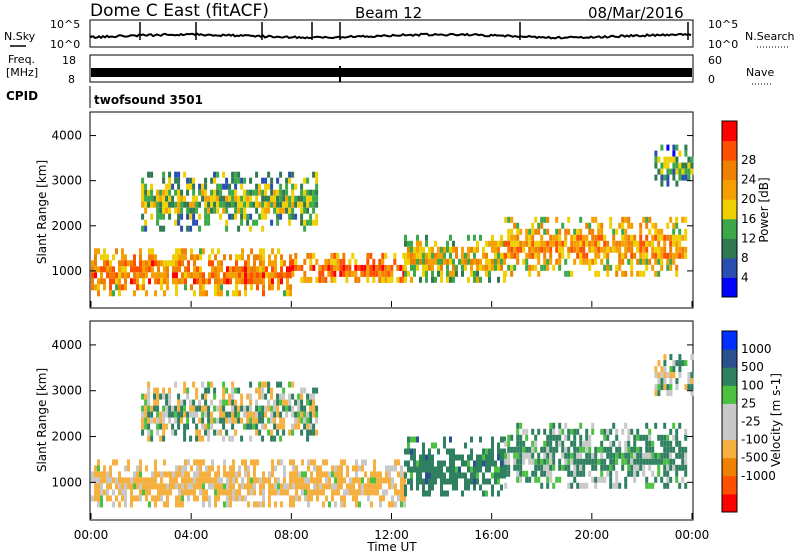  Describe the element at coordinates (66, 345) in the screenshot. I see `y-tick-label: 4000` at that location.